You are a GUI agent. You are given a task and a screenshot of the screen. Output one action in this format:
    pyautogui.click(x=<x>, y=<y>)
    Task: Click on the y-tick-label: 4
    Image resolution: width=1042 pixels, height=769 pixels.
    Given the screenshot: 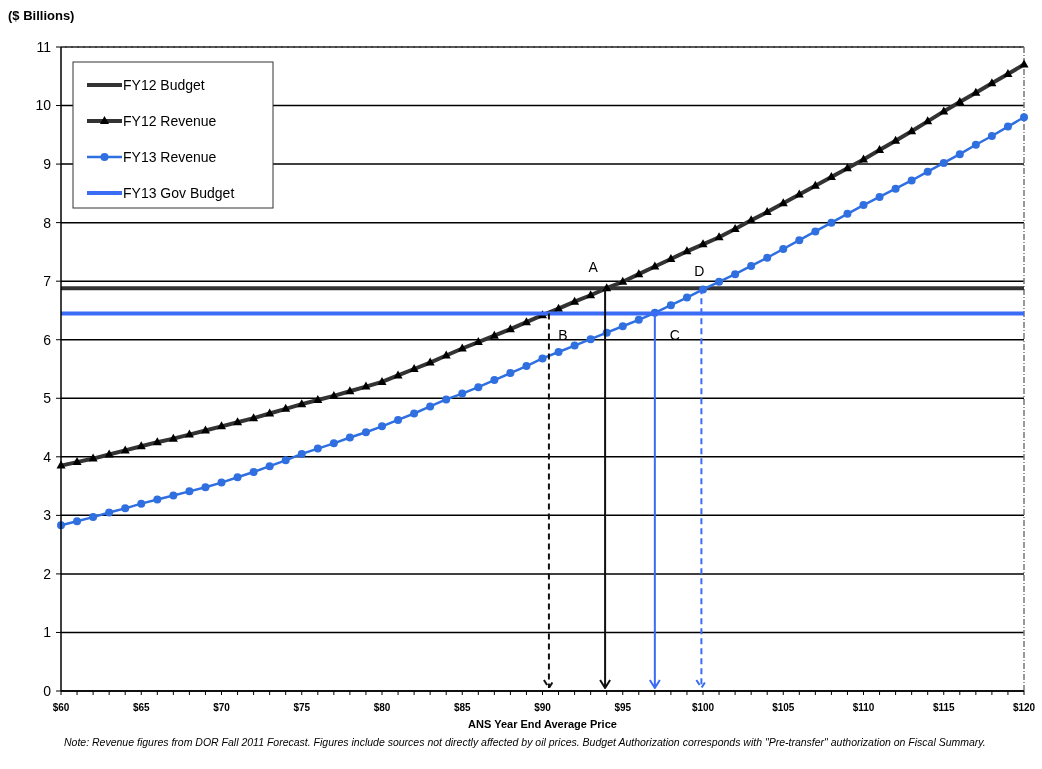 What is the action you would take?
    pyautogui.click(x=47, y=456)
    